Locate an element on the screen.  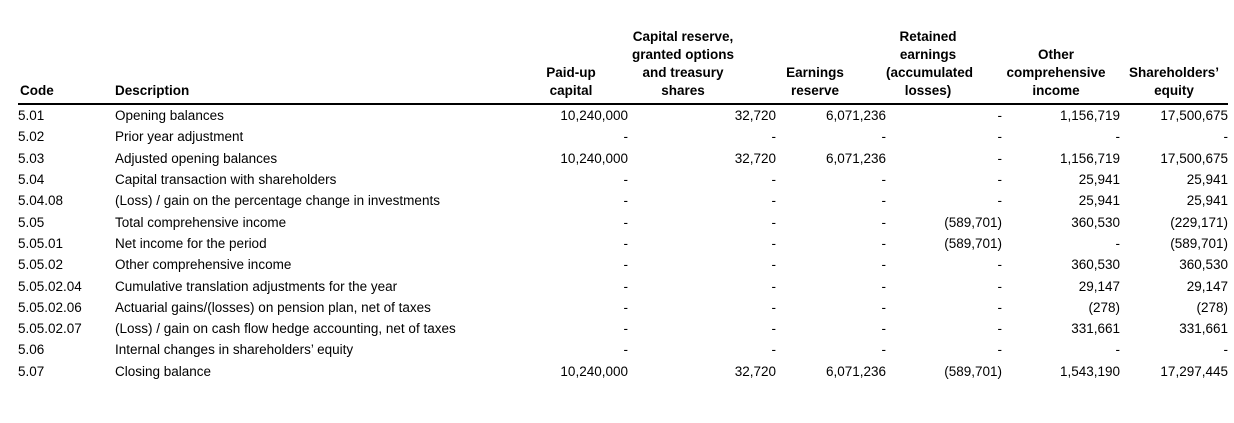
row-description: Capital transaction with shareholders is located at coordinates (226, 180).